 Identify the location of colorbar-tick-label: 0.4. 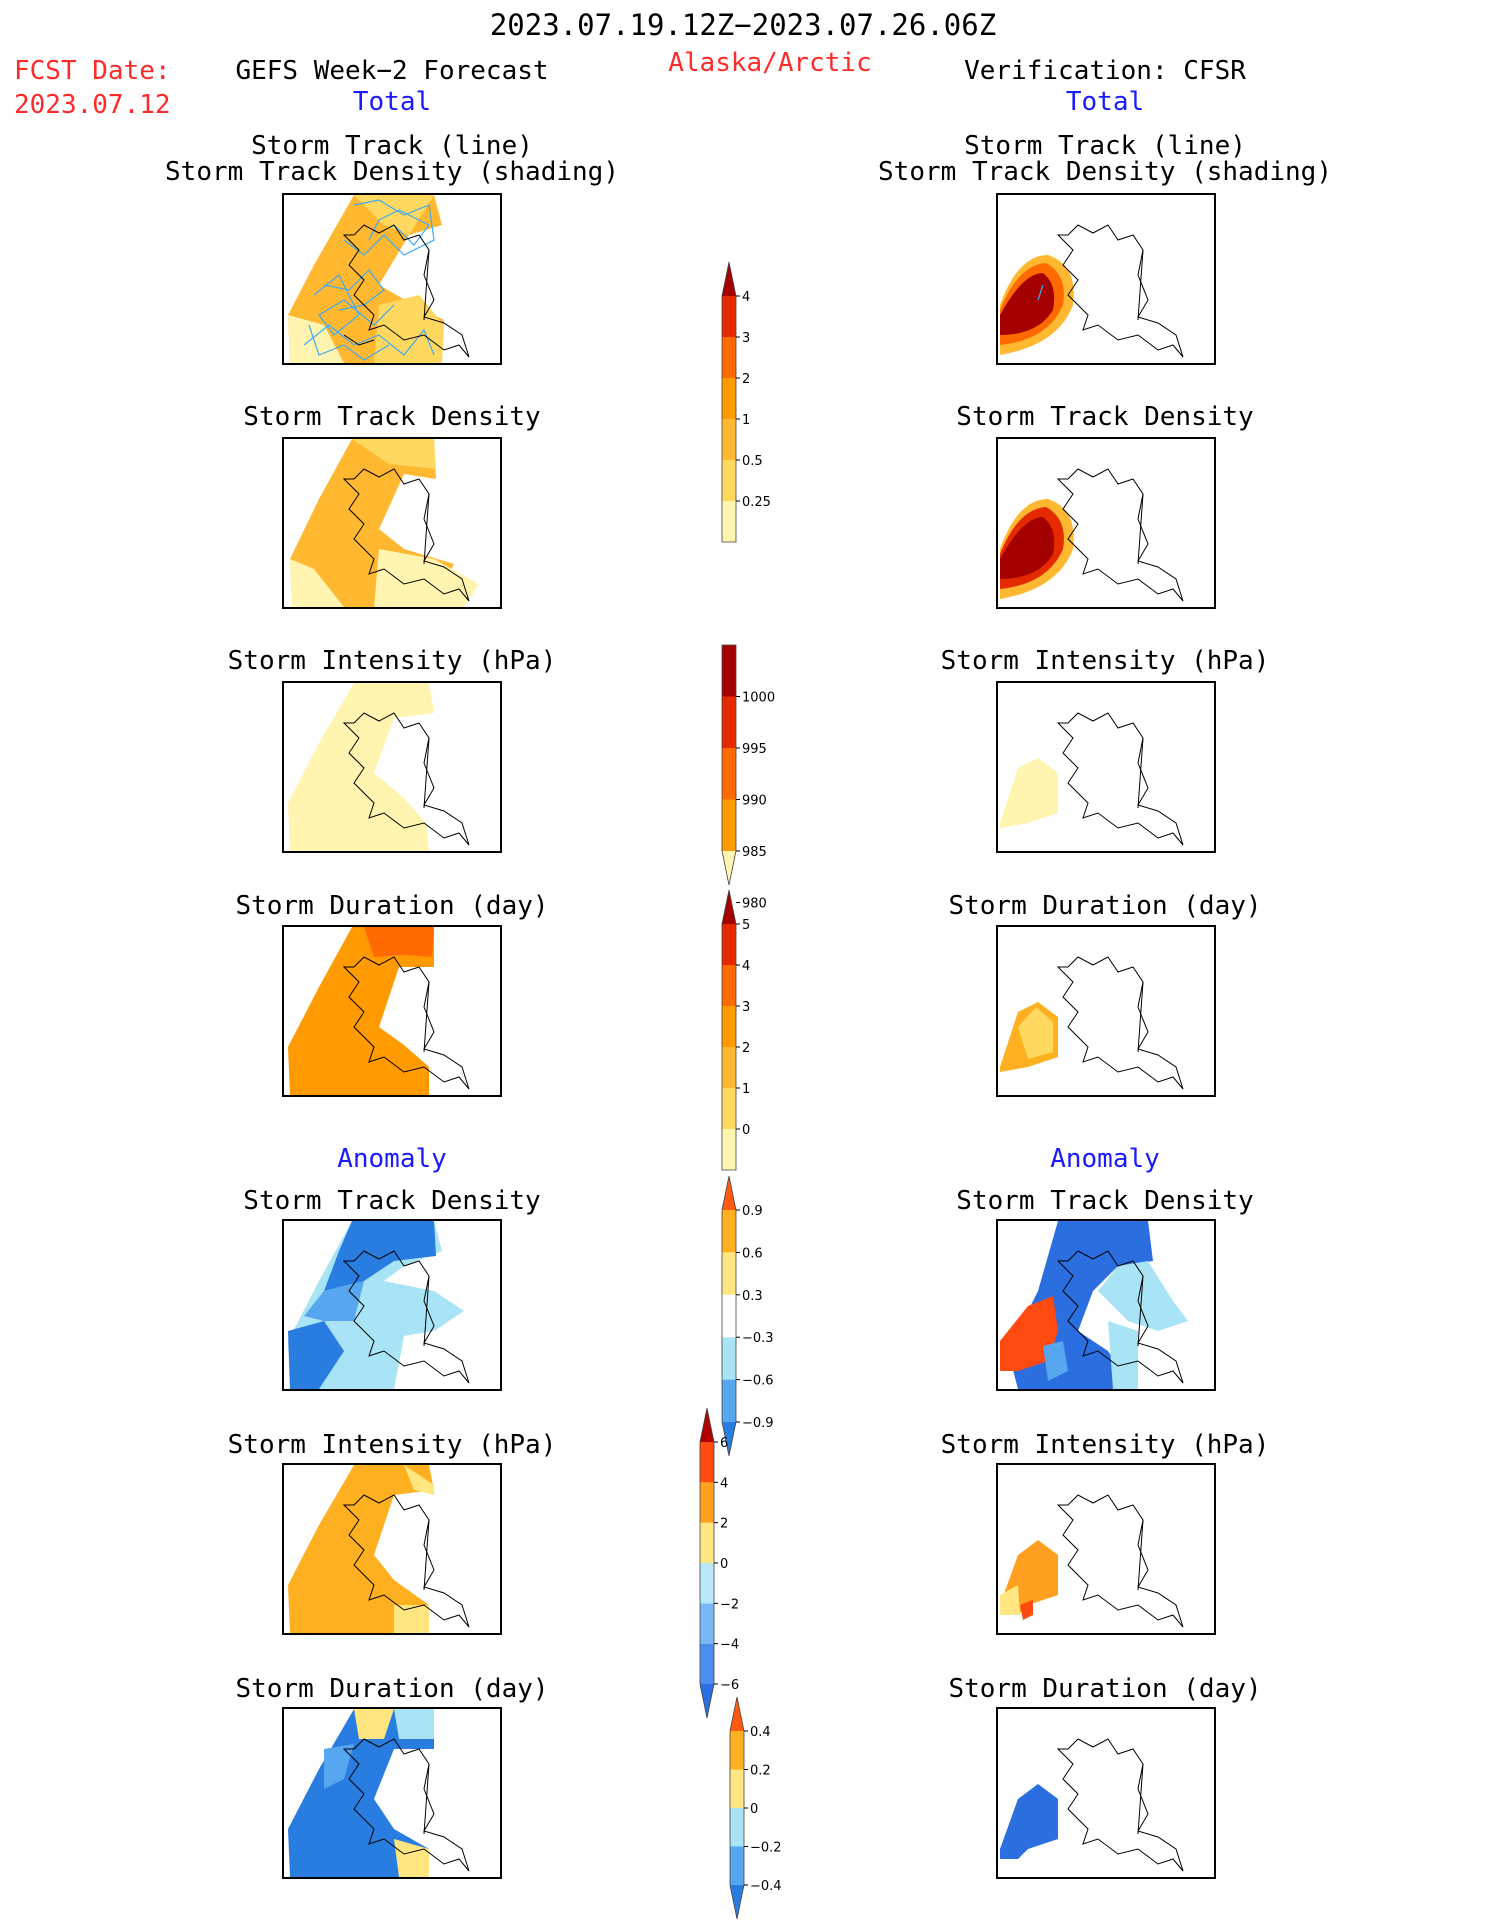
(760, 1732).